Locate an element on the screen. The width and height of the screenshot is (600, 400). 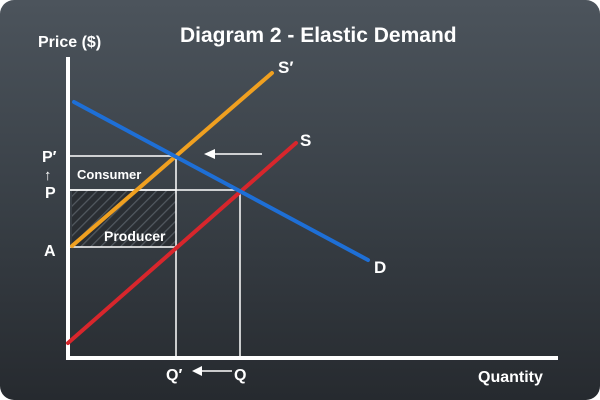
quantity-arrow-head is located at coordinates (197, 371).